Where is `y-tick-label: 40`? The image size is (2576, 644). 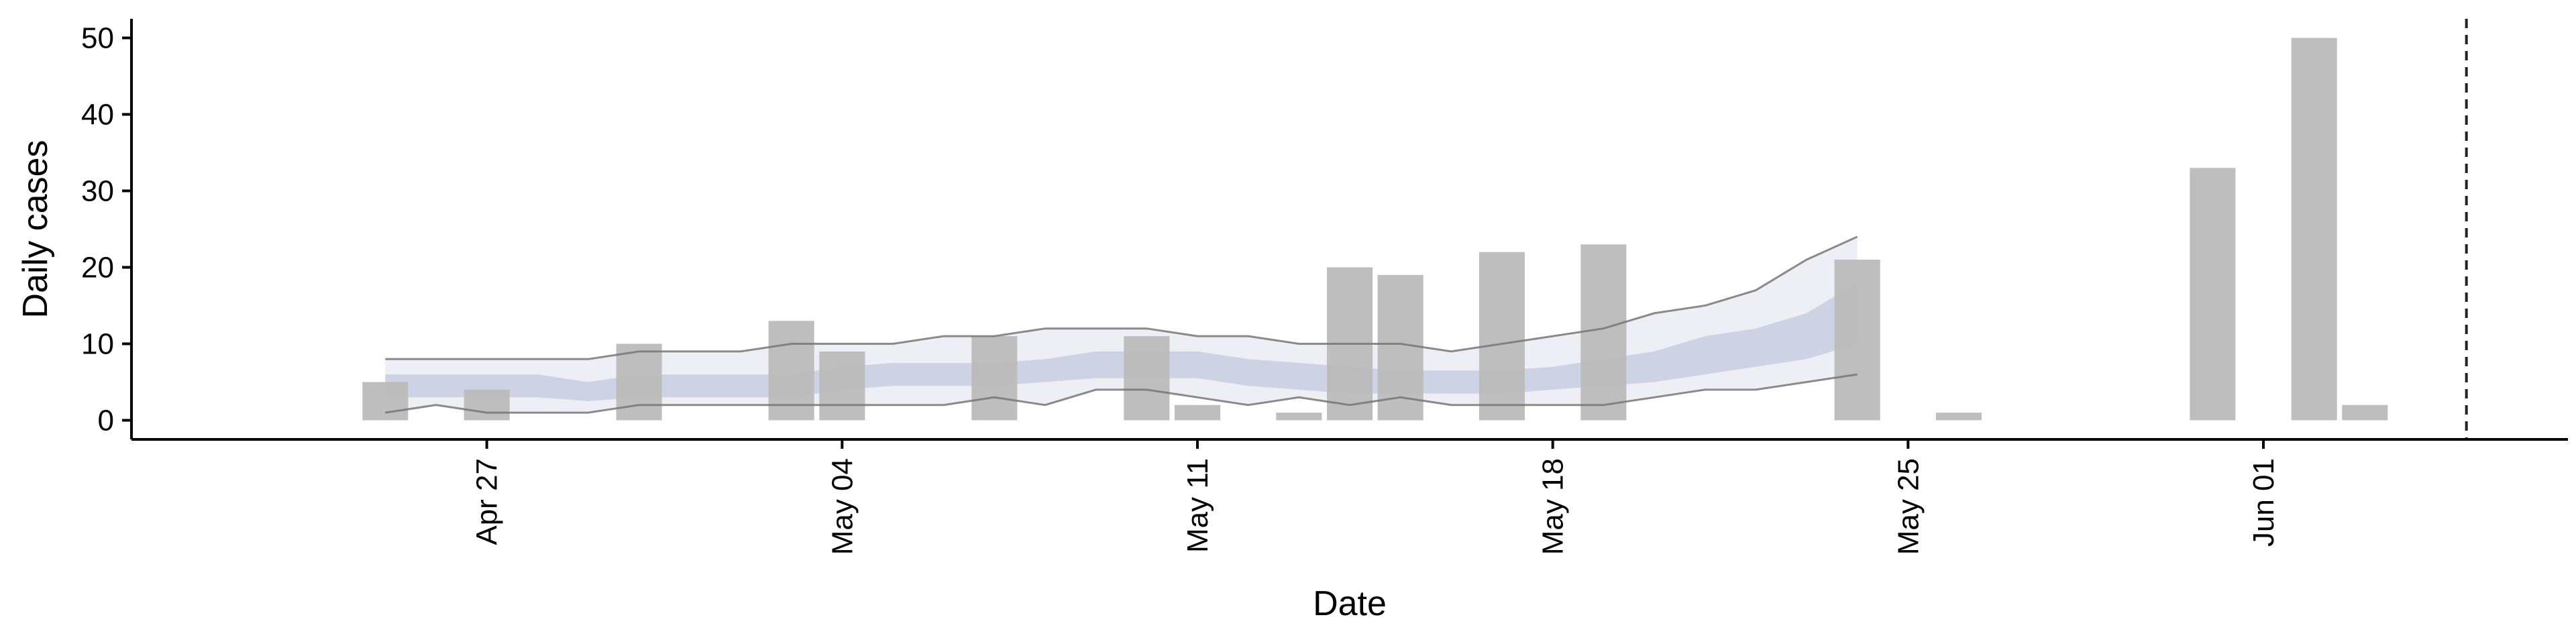 y-tick-label: 40 is located at coordinates (97, 115).